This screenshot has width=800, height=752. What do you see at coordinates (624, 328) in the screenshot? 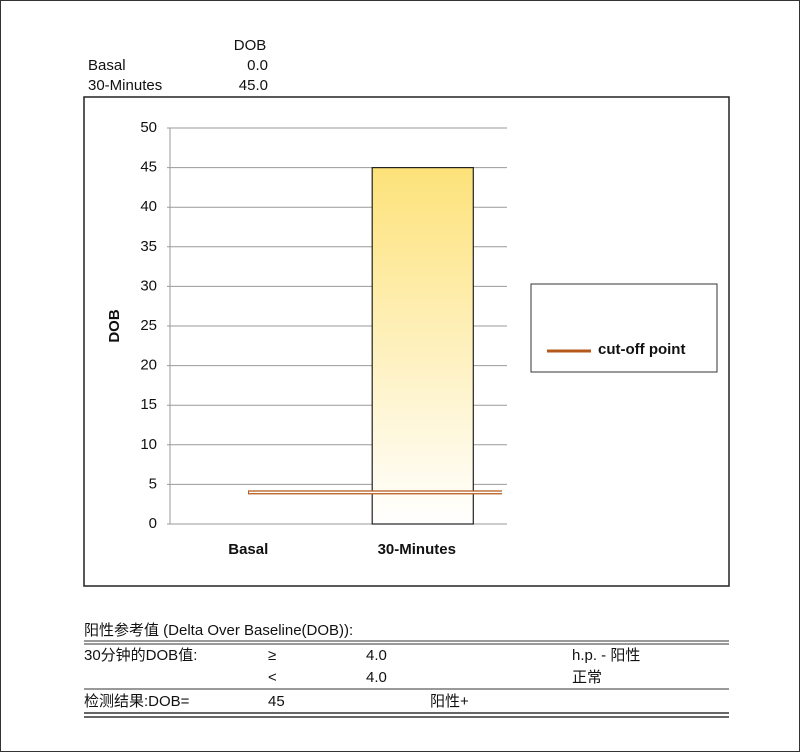
I see `legend-box` at bounding box center [624, 328].